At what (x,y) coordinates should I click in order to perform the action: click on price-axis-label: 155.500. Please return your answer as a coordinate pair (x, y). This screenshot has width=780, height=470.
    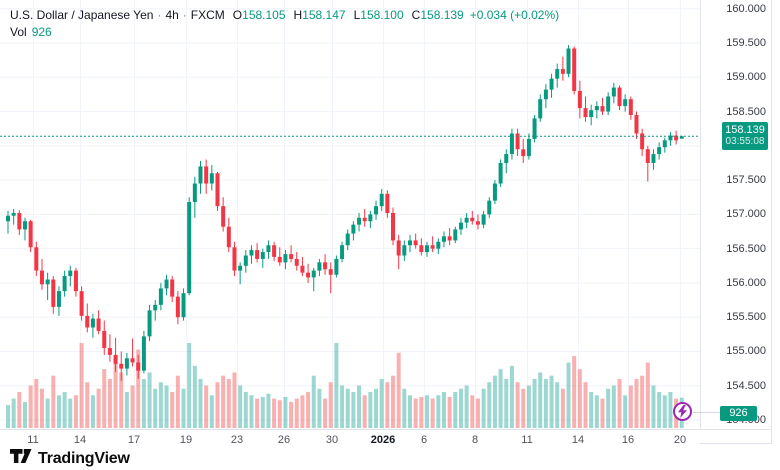
    Looking at the image, I should click on (746, 317).